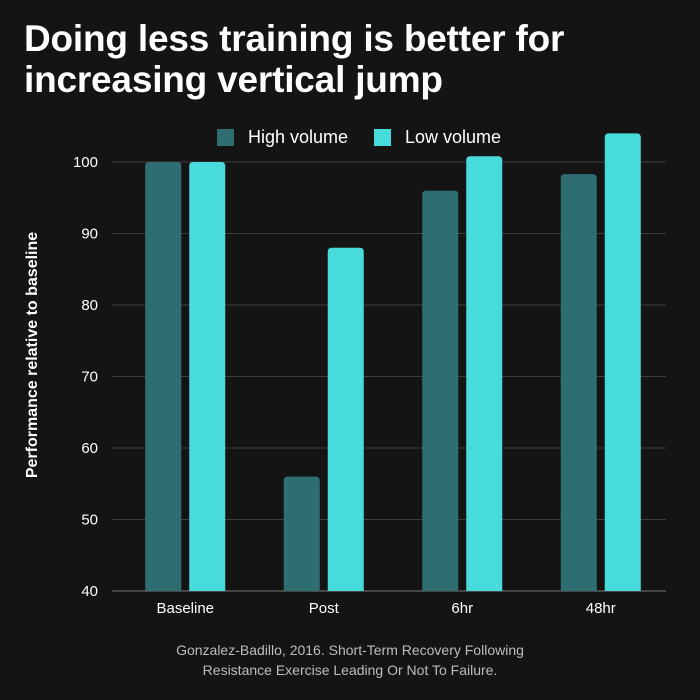 Image resolution: width=700 pixels, height=700 pixels. What do you see at coordinates (233, 79) in the screenshot?
I see `chart-title-line-2: increasing vertical jump` at bounding box center [233, 79].